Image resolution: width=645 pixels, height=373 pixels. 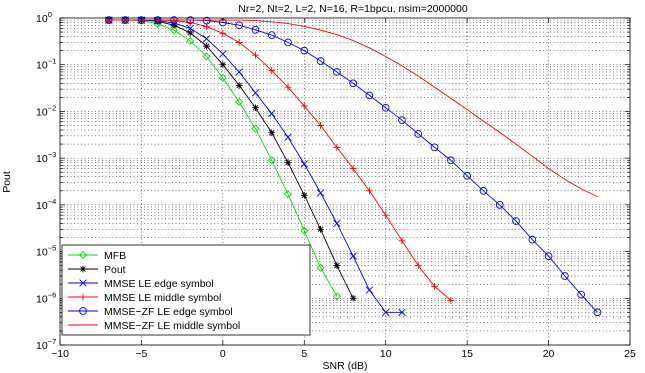 What do you see at coordinates (97, 256) in the screenshot?
I see `legend-entry: MFB` at bounding box center [97, 256].